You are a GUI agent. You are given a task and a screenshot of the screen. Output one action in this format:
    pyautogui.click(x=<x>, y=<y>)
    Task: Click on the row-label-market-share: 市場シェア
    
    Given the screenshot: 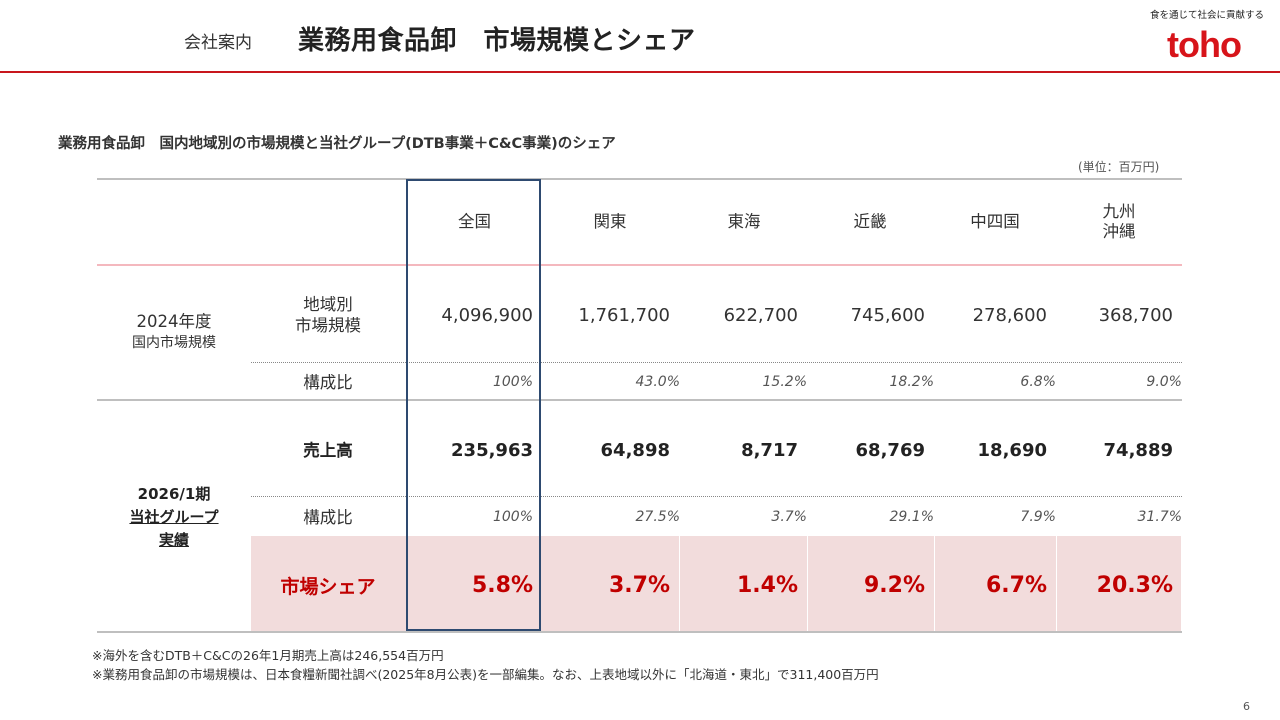 What is the action you would take?
    pyautogui.click(x=328, y=586)
    